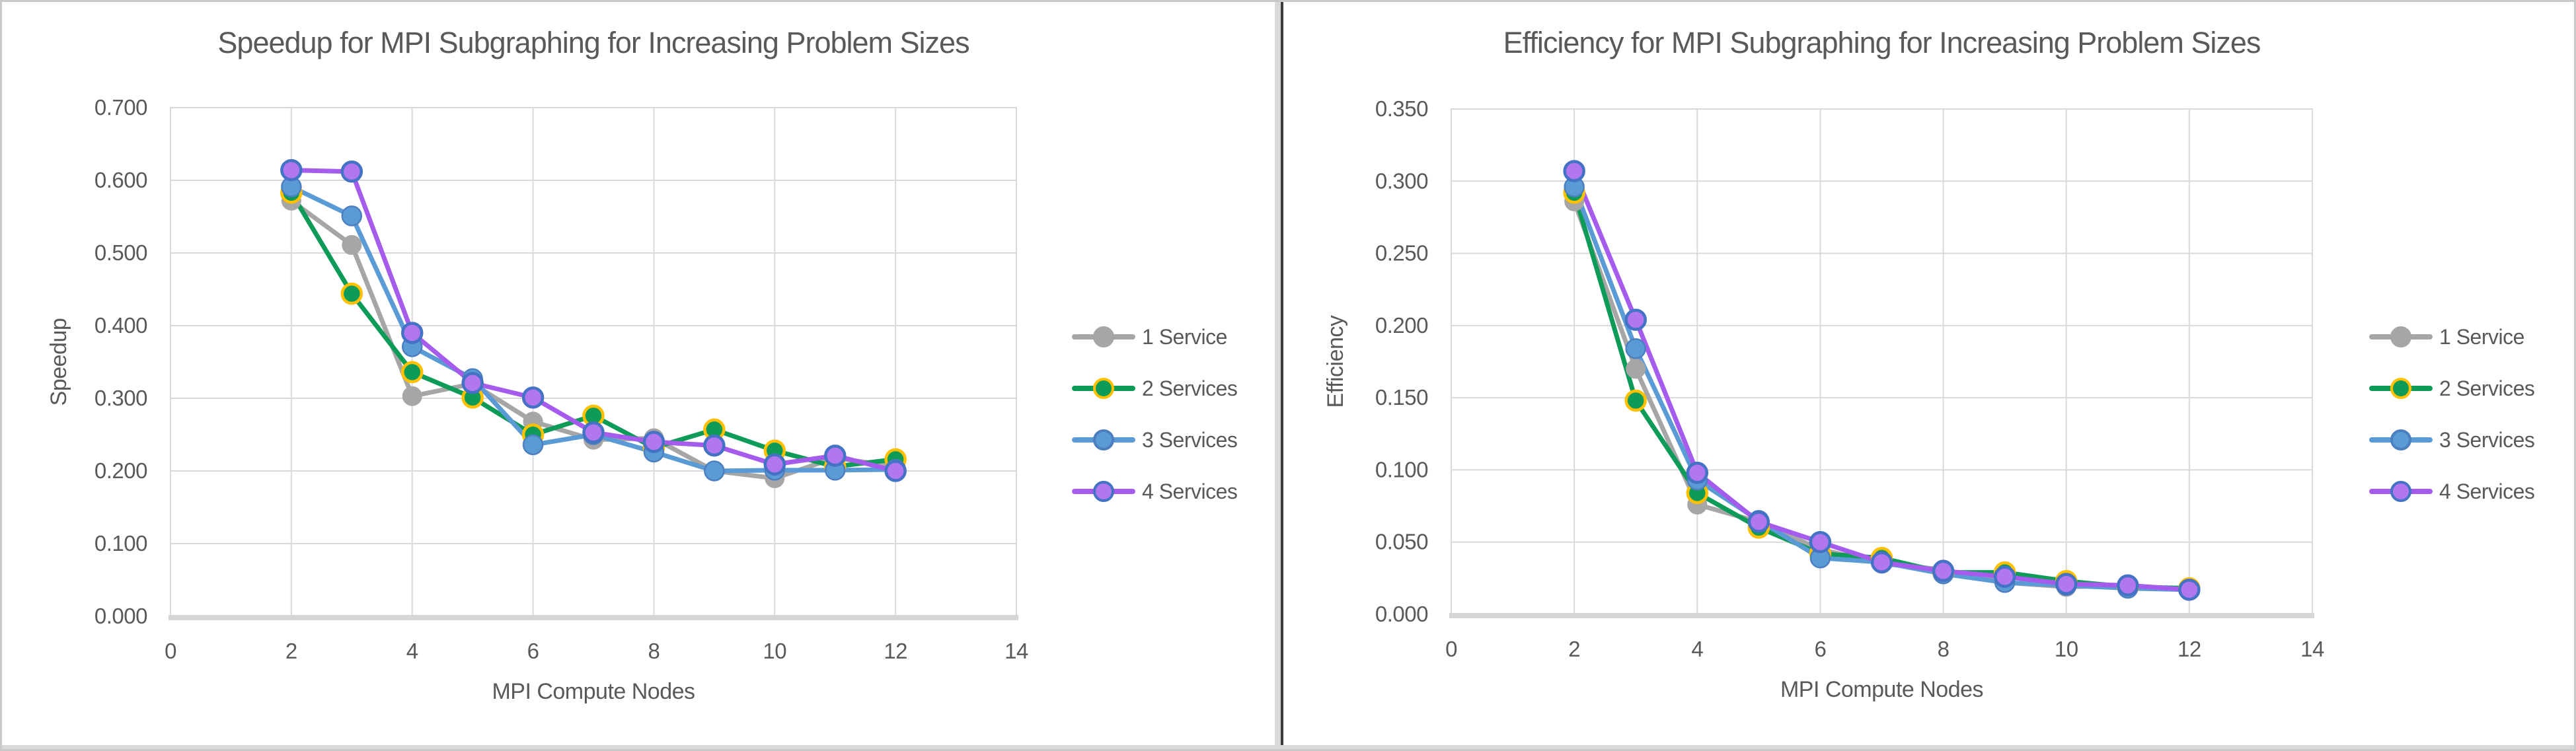 The image size is (2576, 751). I want to click on y-tick-label: 0.600, so click(121, 180).